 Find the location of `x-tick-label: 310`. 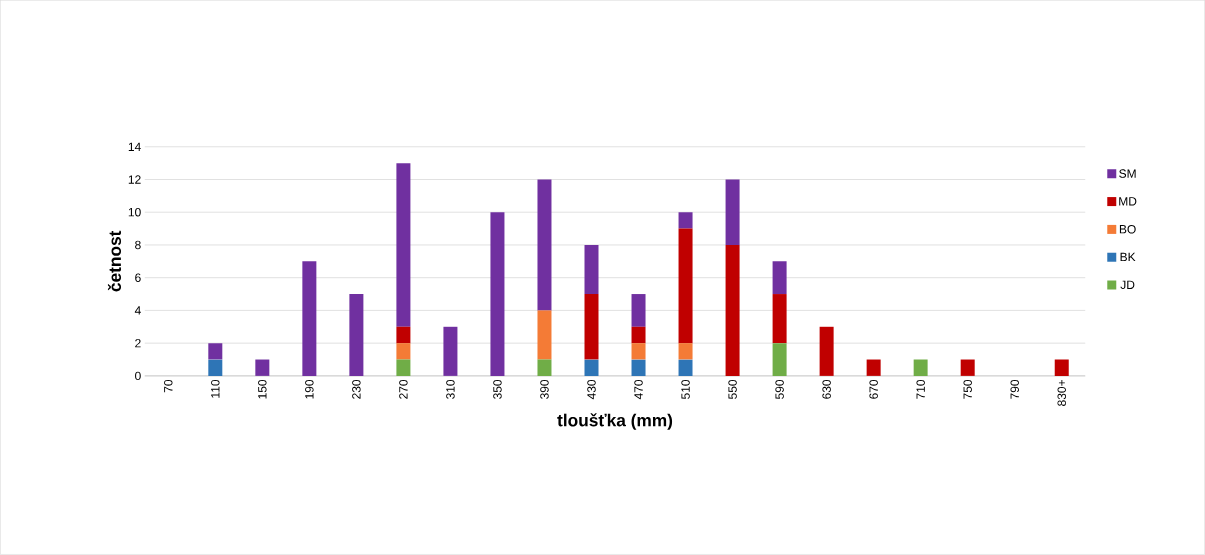

x-tick-label: 310 is located at coordinates (450, 390).